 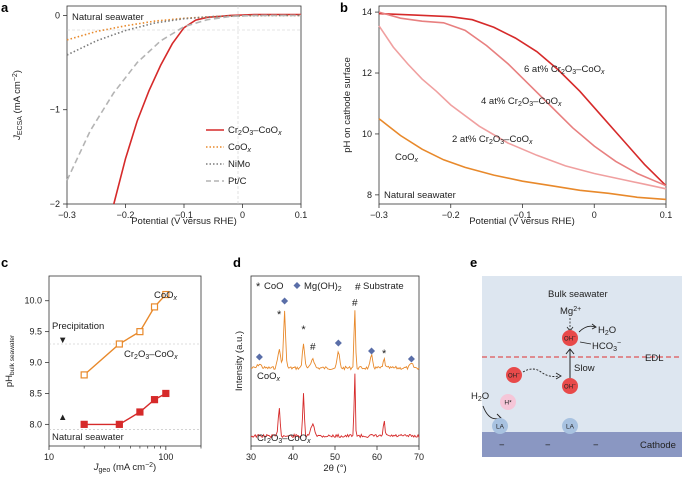 What do you see at coordinates (558, 376) in the screenshot?
I see `diffusion-arrowhead-icon` at bounding box center [558, 376].